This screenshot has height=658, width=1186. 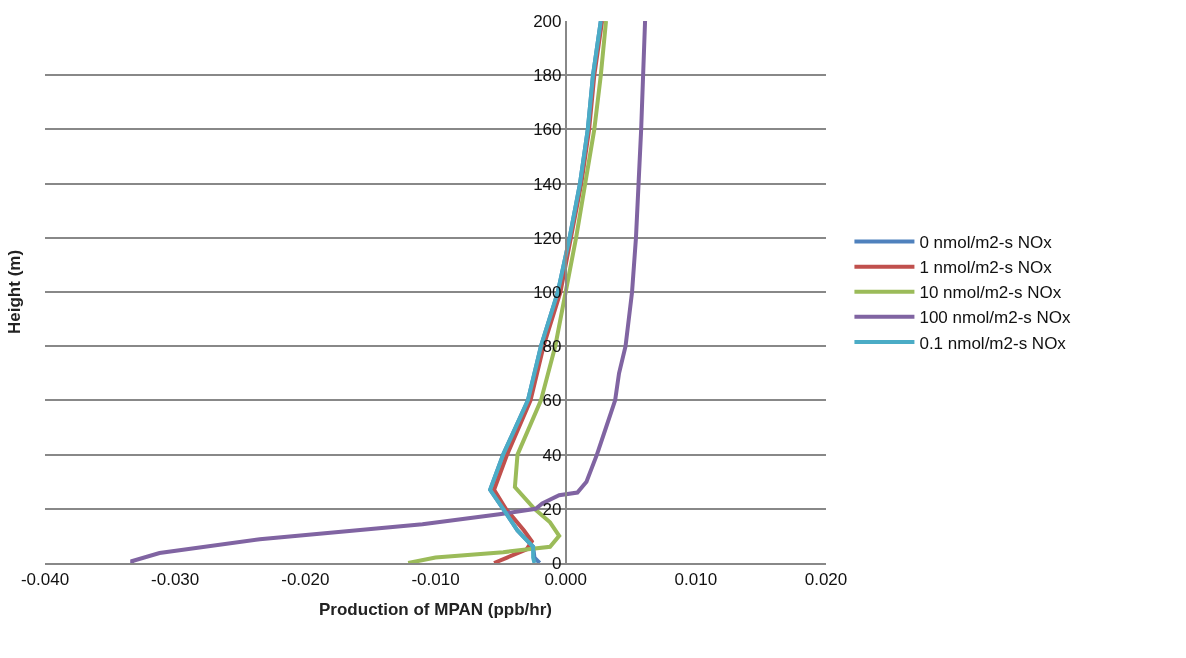 I want to click on y-tick-label: 40, so click(x=552, y=455).